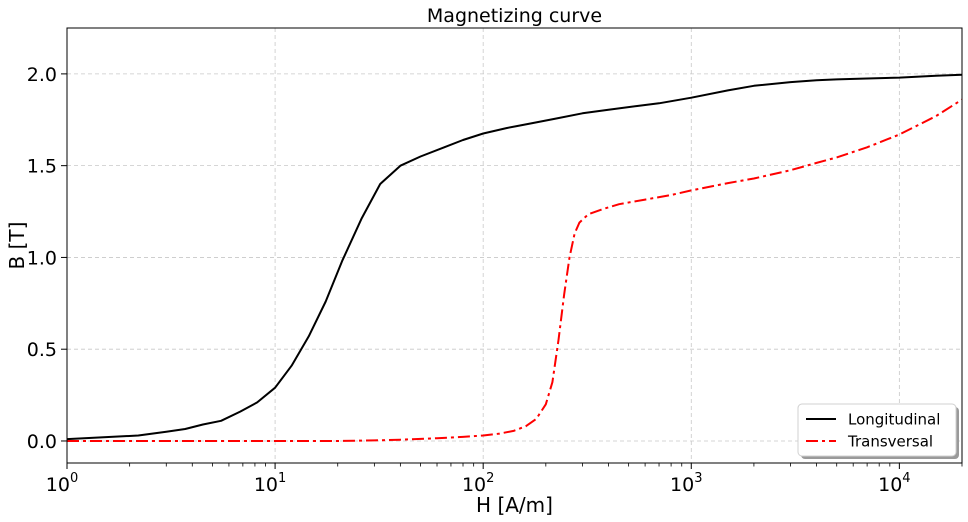 This screenshot has width=968, height=522. What do you see at coordinates (282, 478) in the screenshot?
I see `x-tick-exponent: 1` at bounding box center [282, 478].